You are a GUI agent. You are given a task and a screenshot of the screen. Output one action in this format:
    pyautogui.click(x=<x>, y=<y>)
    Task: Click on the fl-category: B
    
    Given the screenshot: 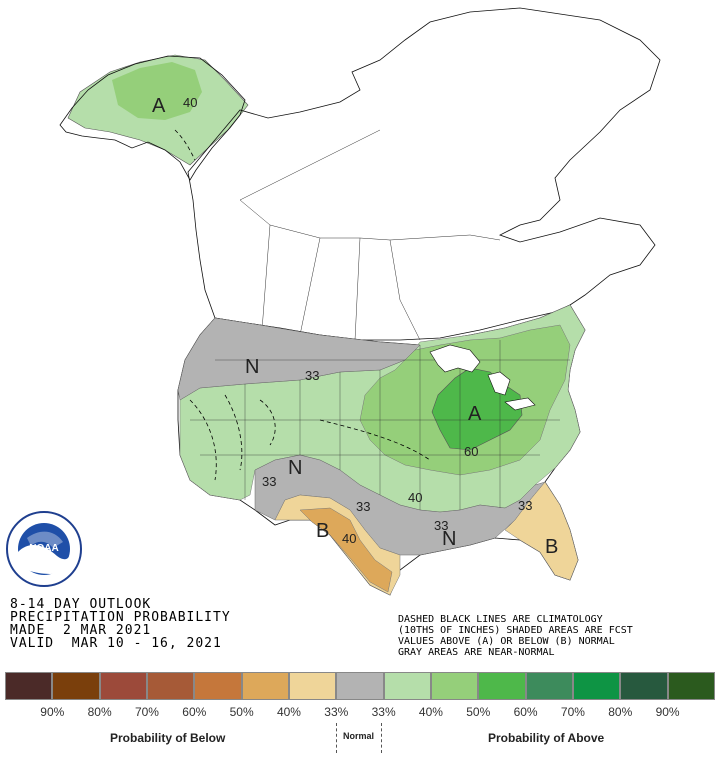 What is the action you would take?
    pyautogui.click(x=551, y=547)
    